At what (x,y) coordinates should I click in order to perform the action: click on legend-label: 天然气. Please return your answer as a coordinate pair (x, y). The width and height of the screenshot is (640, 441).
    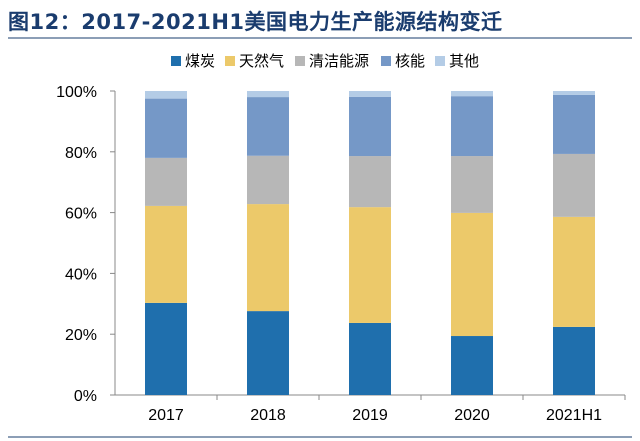
    Looking at the image, I should click on (261, 61).